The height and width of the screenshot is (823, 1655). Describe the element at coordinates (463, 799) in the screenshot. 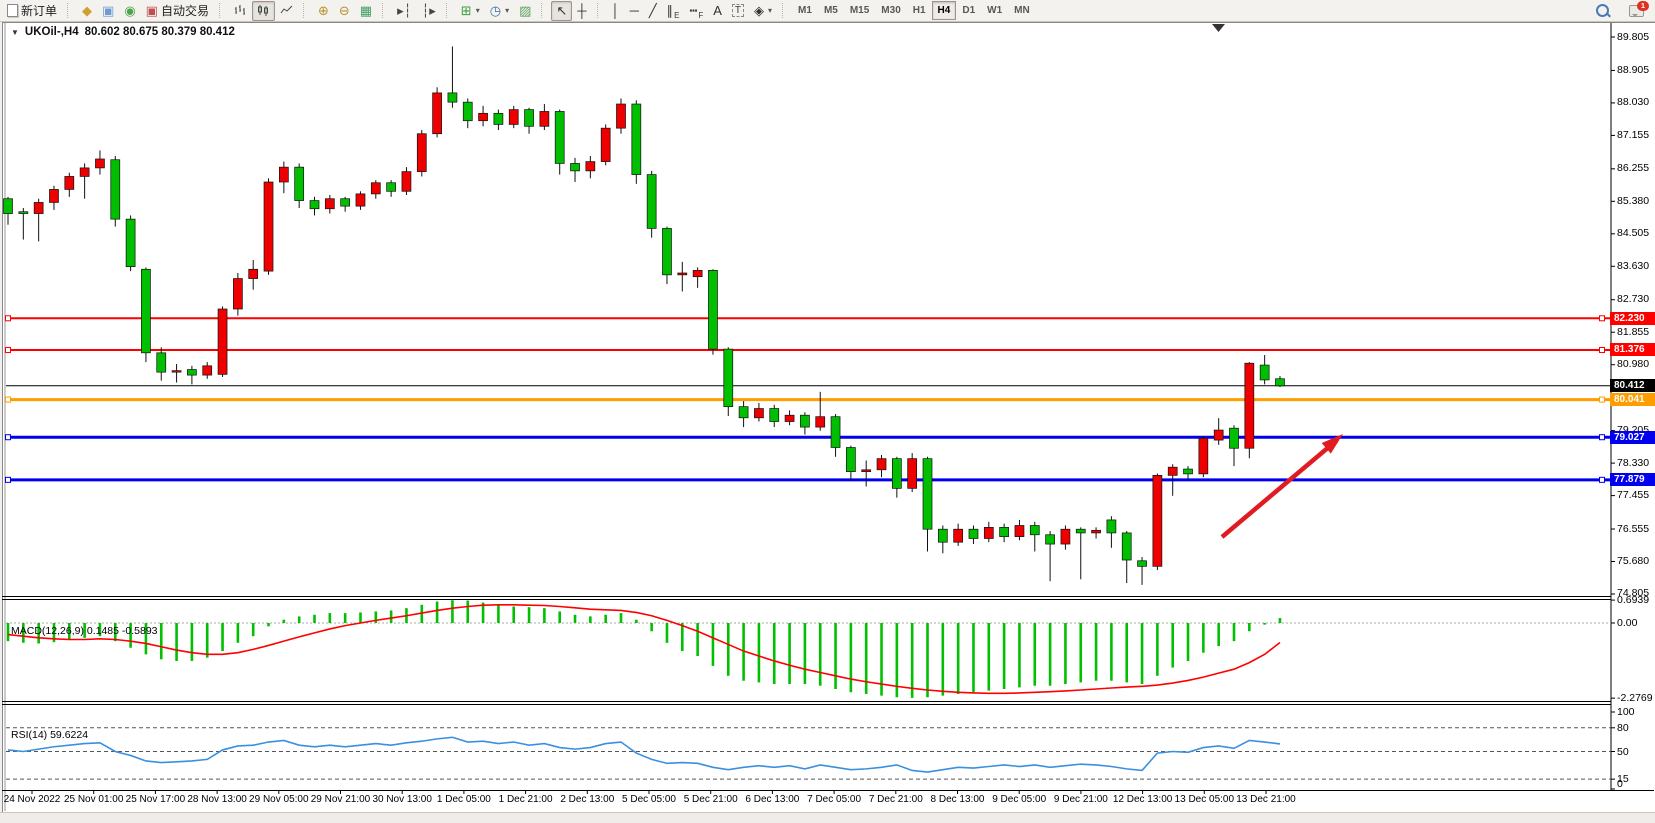

I see `time-axis-label: 1 Dec 05:00` at that location.